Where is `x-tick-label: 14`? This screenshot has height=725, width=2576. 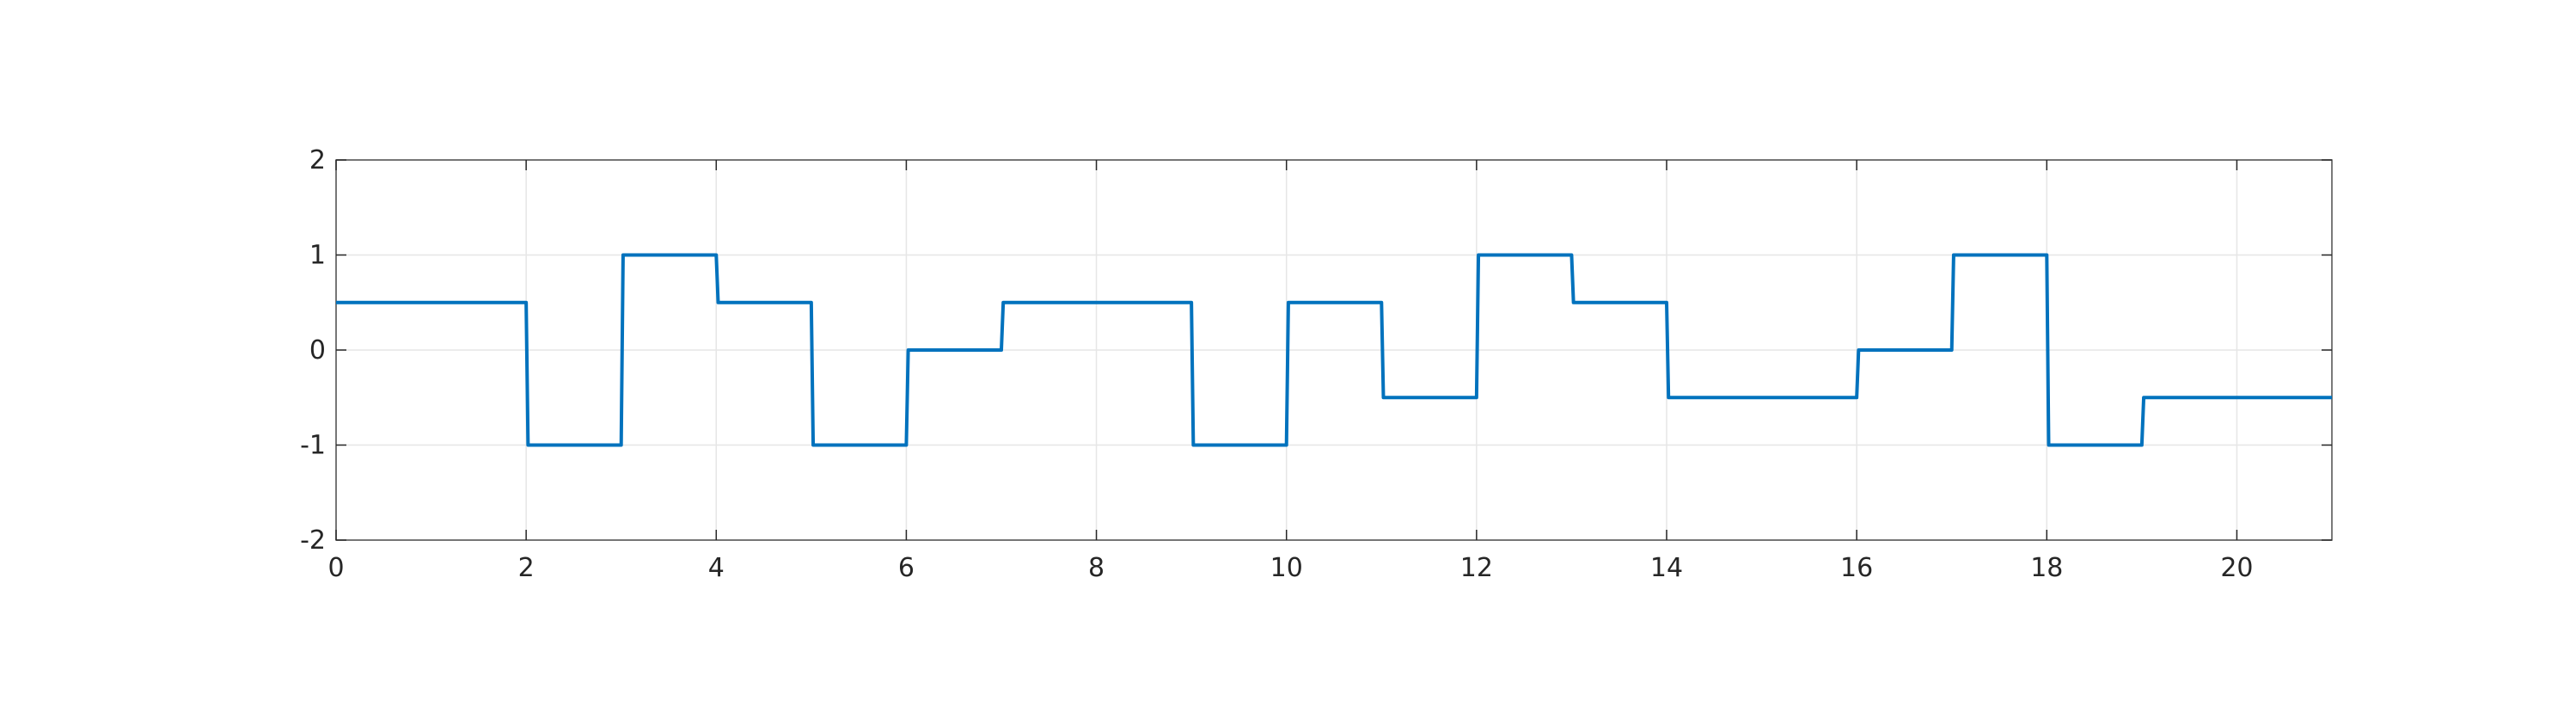
x-tick-label: 14 is located at coordinates (1666, 568).